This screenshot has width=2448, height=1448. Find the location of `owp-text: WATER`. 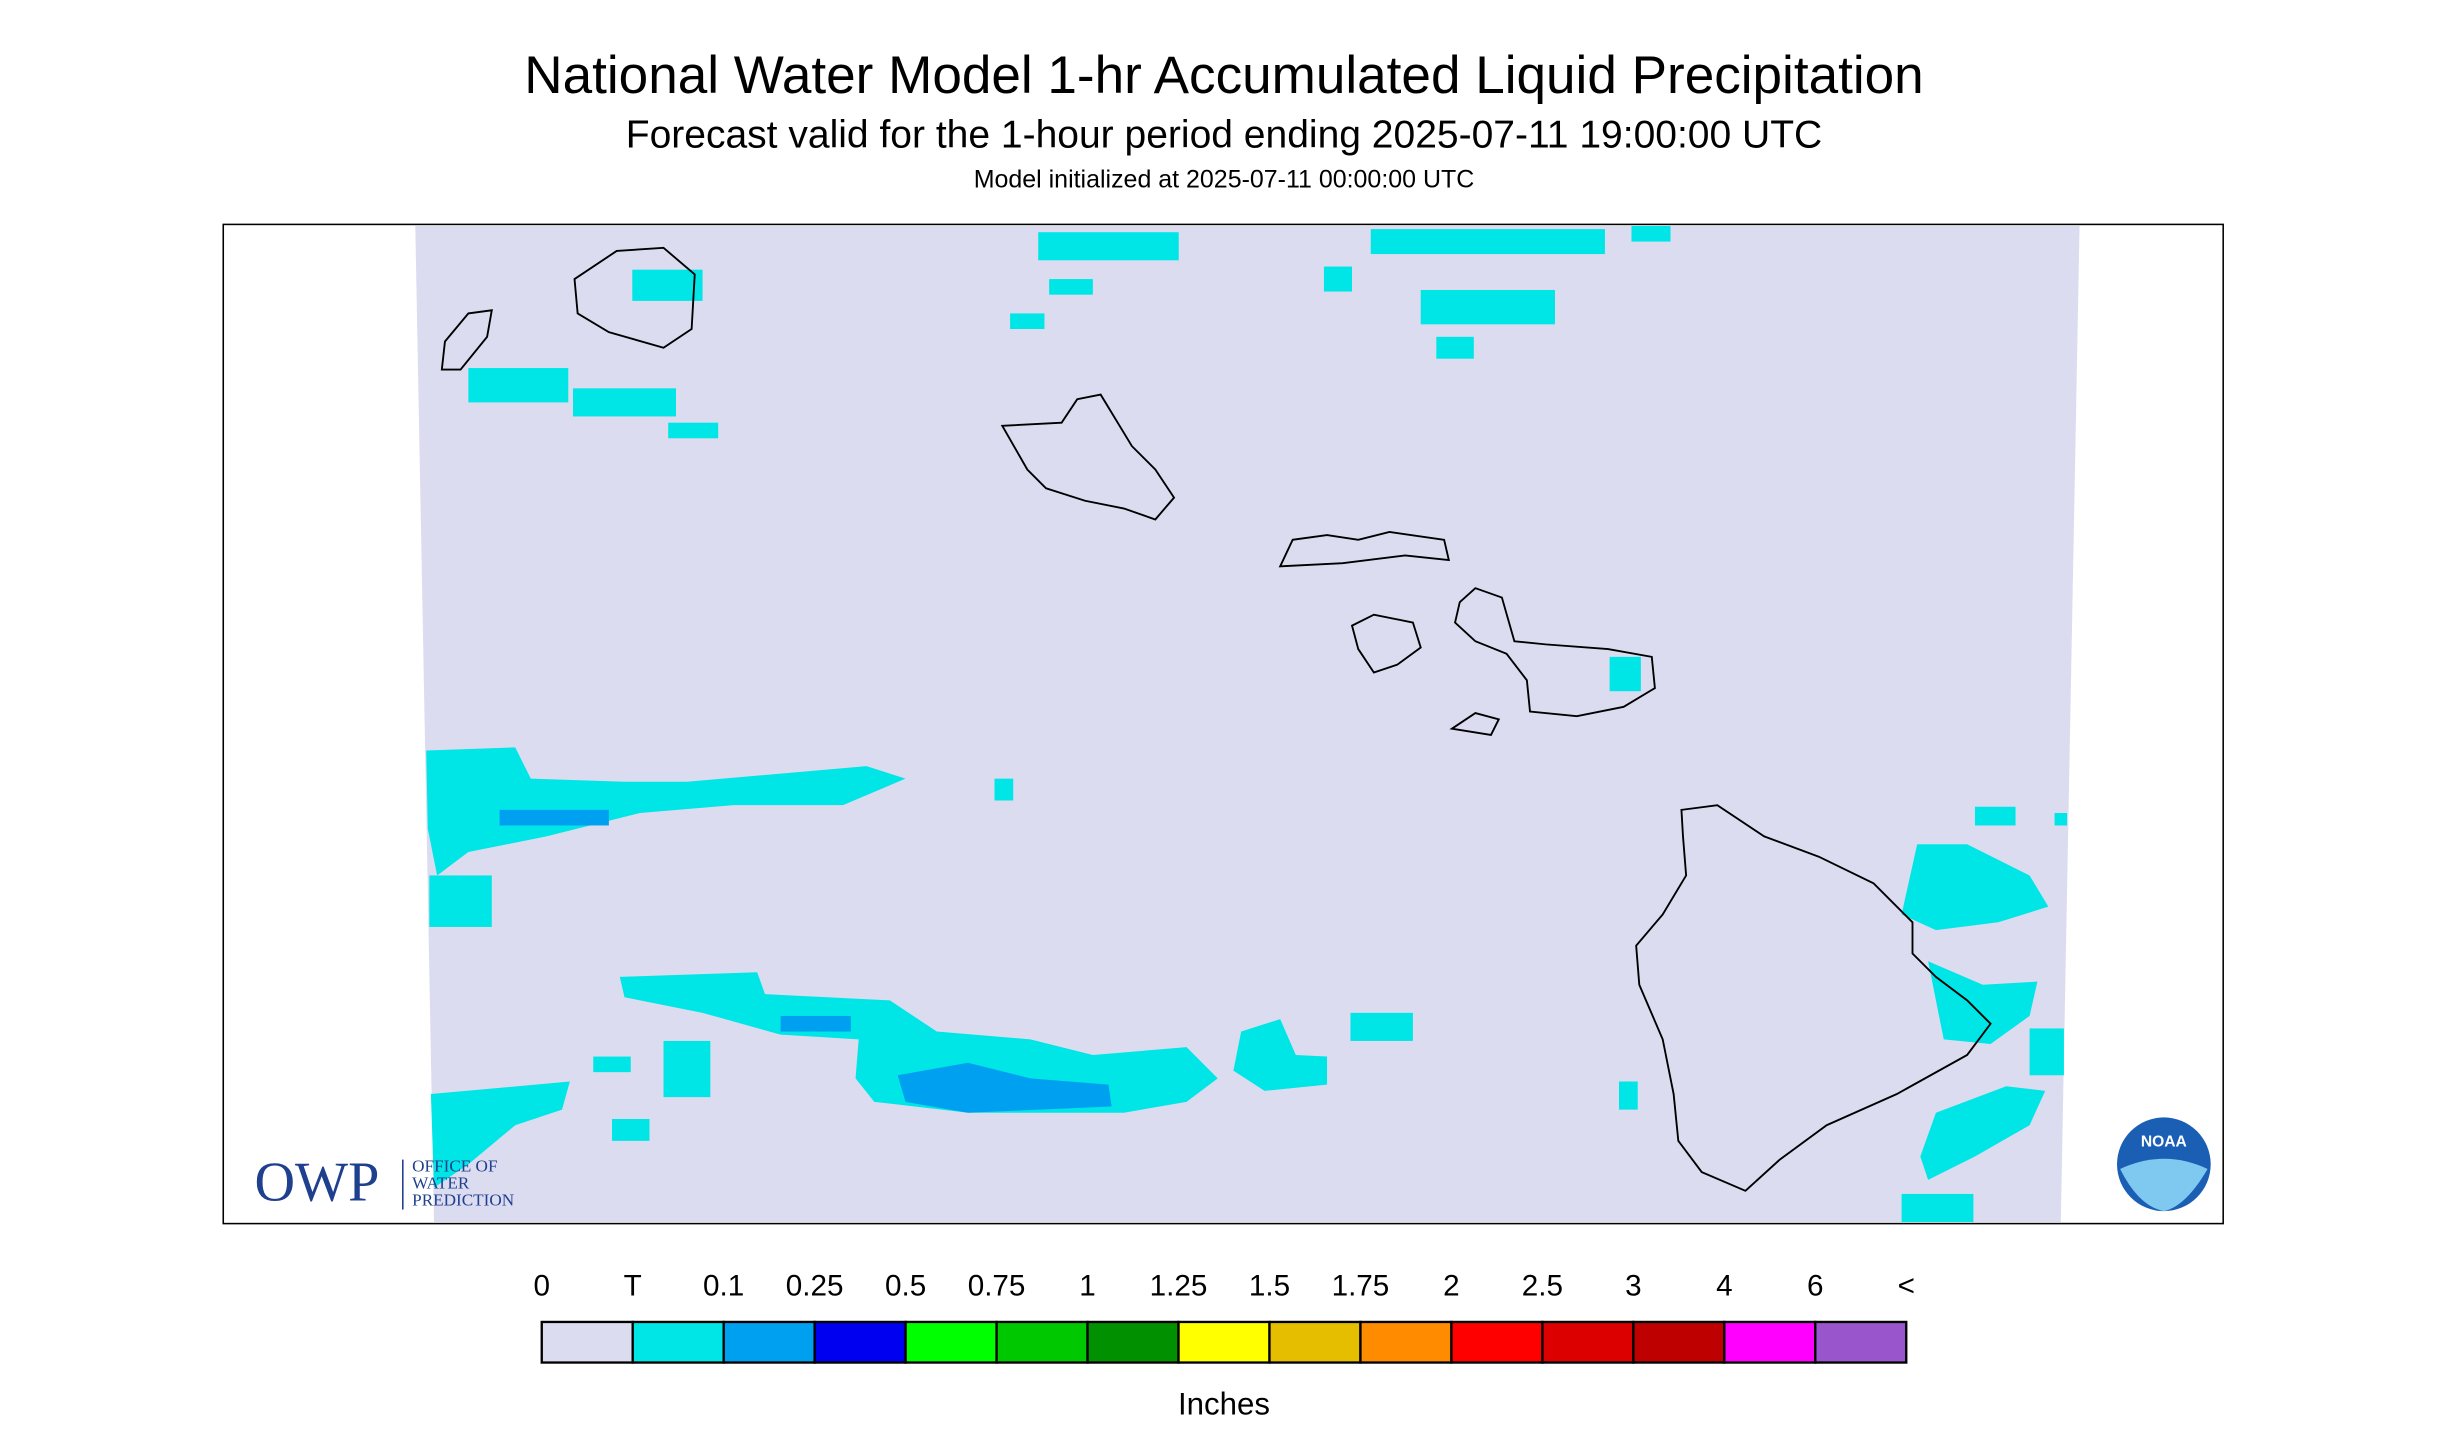

owp-text: WATER is located at coordinates (441, 1182).